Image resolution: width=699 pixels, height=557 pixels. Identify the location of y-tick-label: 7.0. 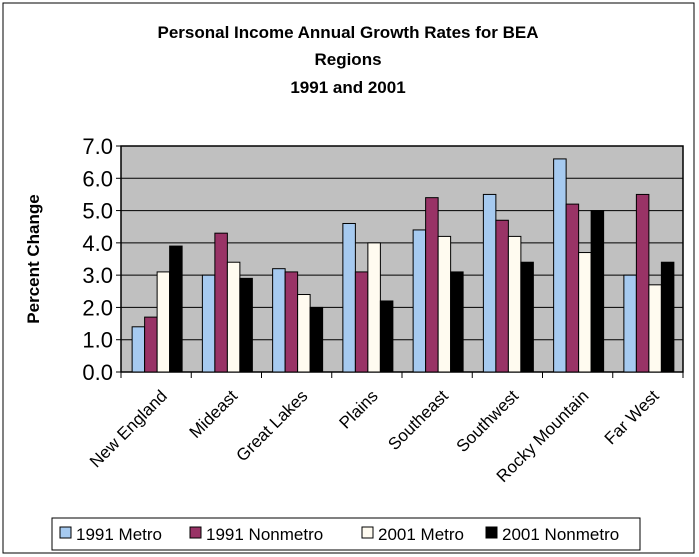
(97, 146).